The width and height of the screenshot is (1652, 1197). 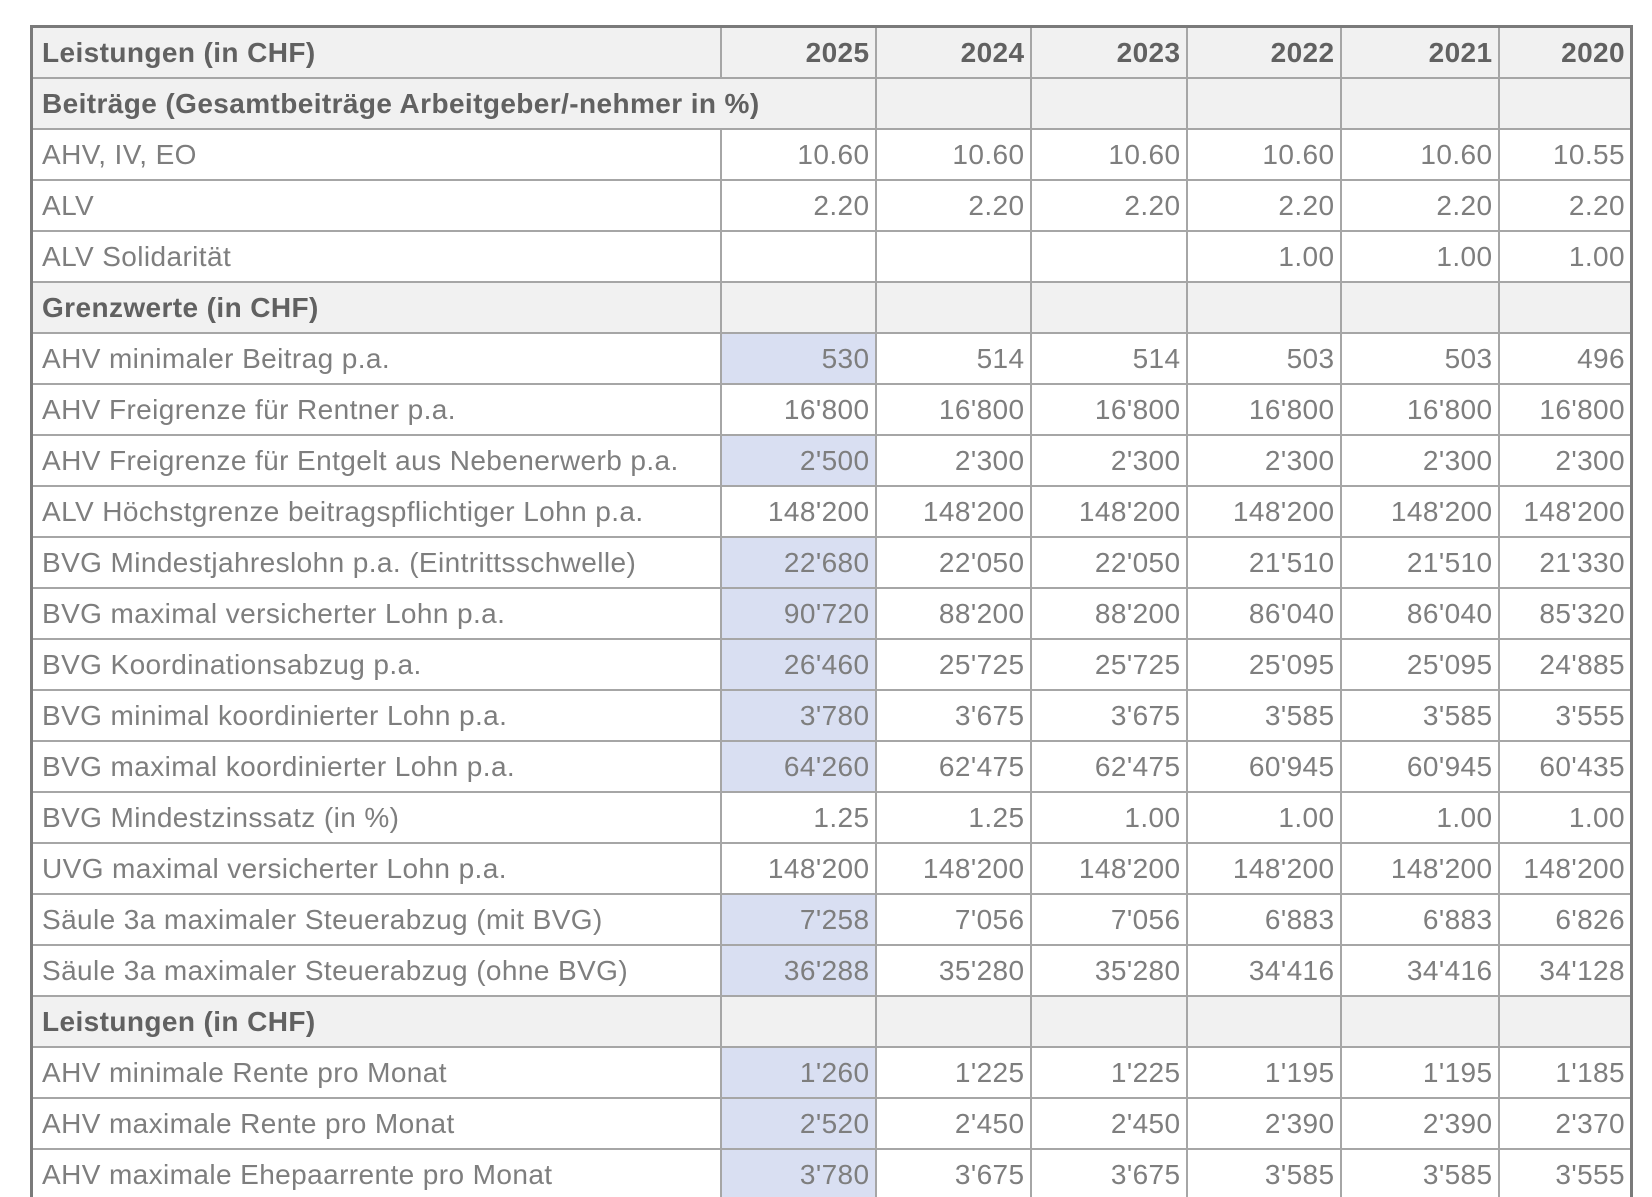 What do you see at coordinates (1419, 358) in the screenshot?
I see `value-cell: 503` at bounding box center [1419, 358].